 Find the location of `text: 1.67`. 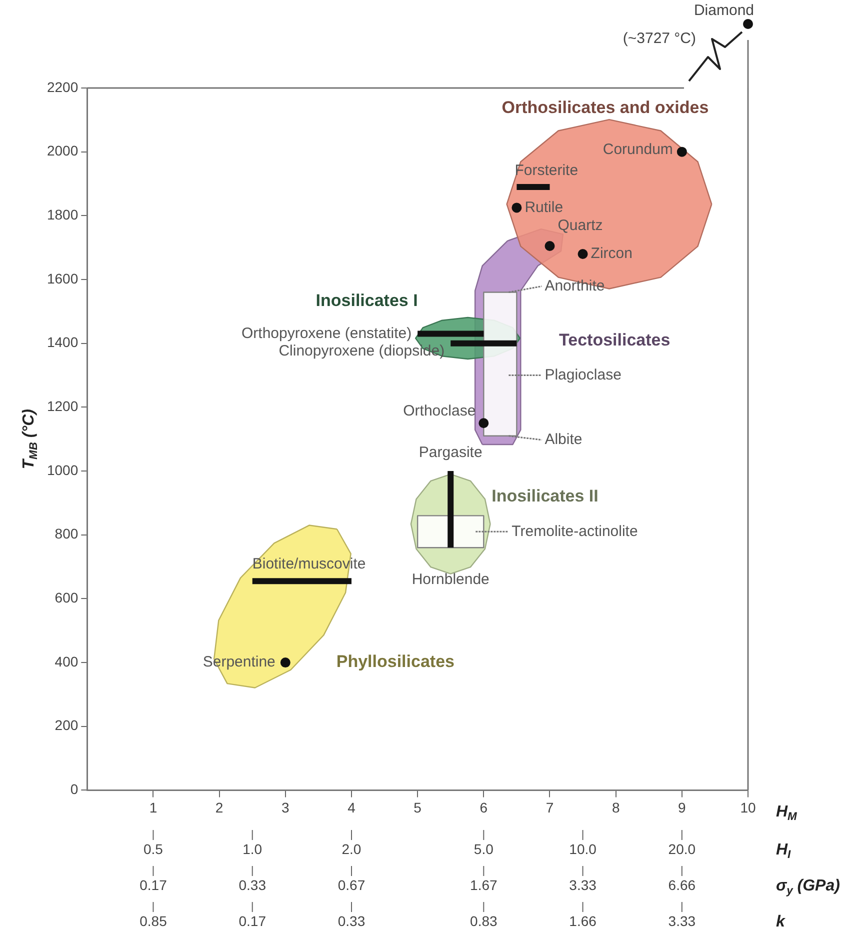

text: 1.67 is located at coordinates (484, 884).